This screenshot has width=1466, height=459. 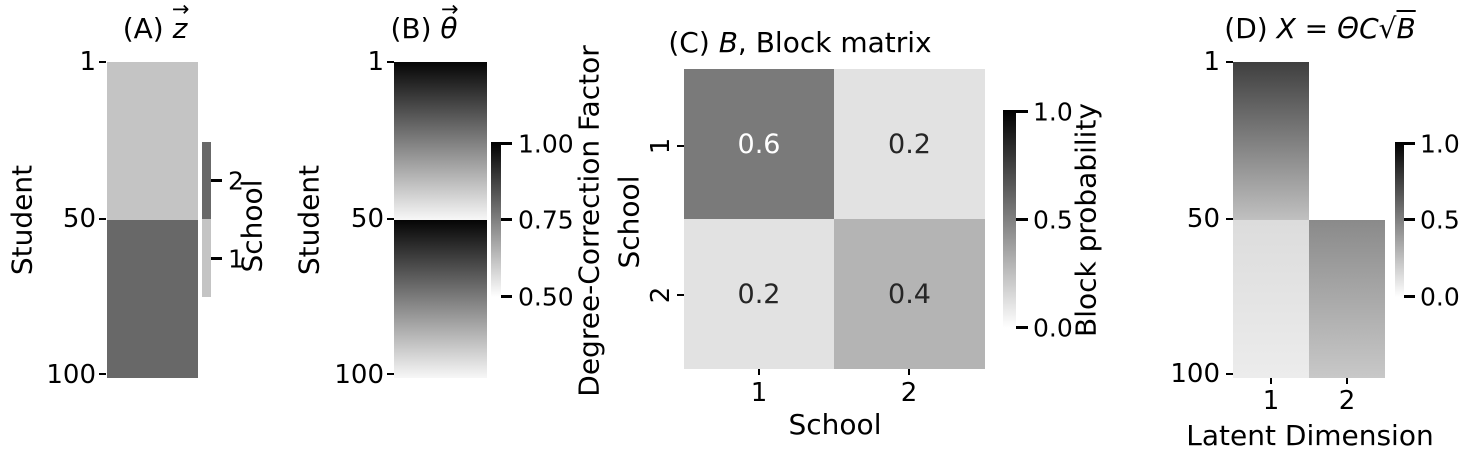 I want to click on panel-b-title-prefix: (B), so click(x=415, y=28).